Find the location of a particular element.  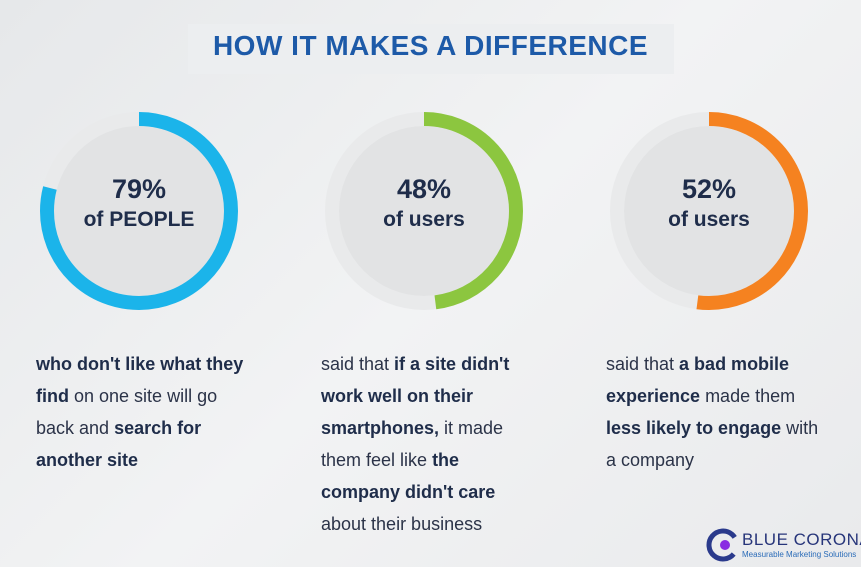

description-emphasis: who don't like what they find is located at coordinates (140, 380).